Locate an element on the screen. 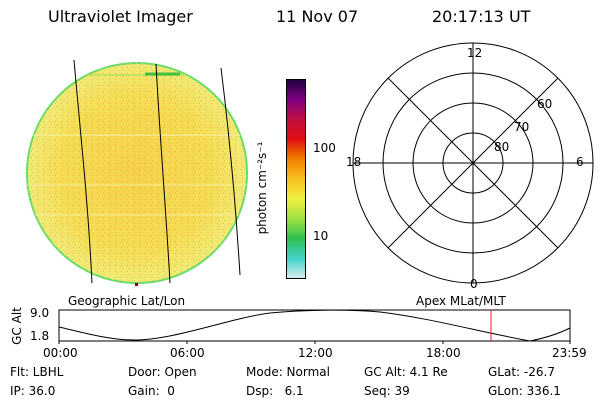 This screenshot has width=600, height=400. gain-value: Gain: 0 is located at coordinates (151, 391).